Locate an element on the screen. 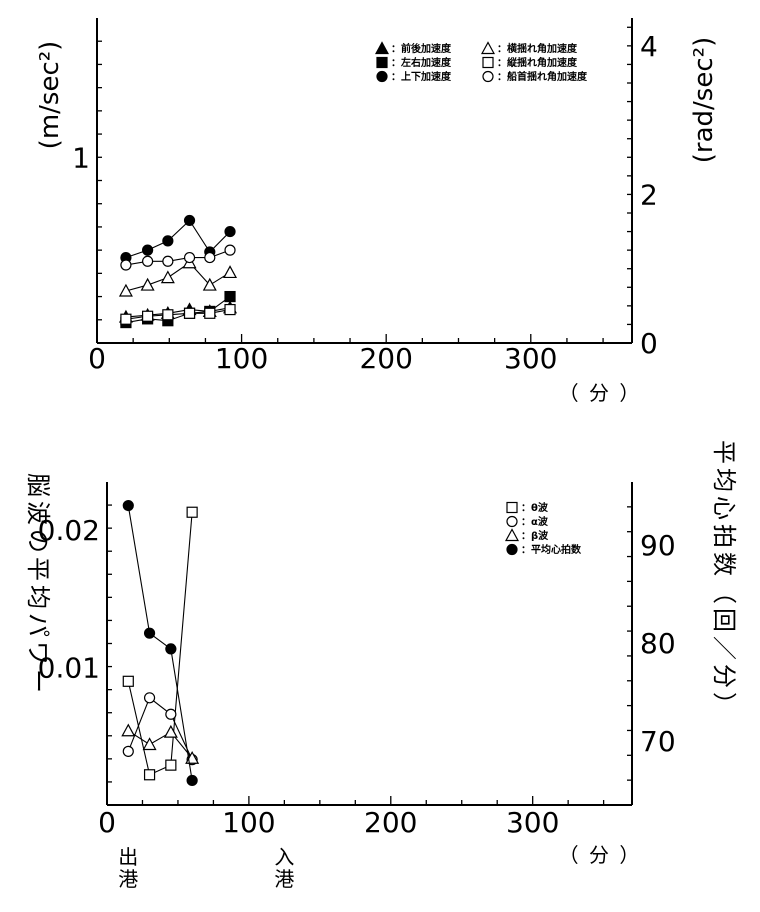 The image size is (760, 912). legend-item: ：左右加速度 is located at coordinates (414, 62).